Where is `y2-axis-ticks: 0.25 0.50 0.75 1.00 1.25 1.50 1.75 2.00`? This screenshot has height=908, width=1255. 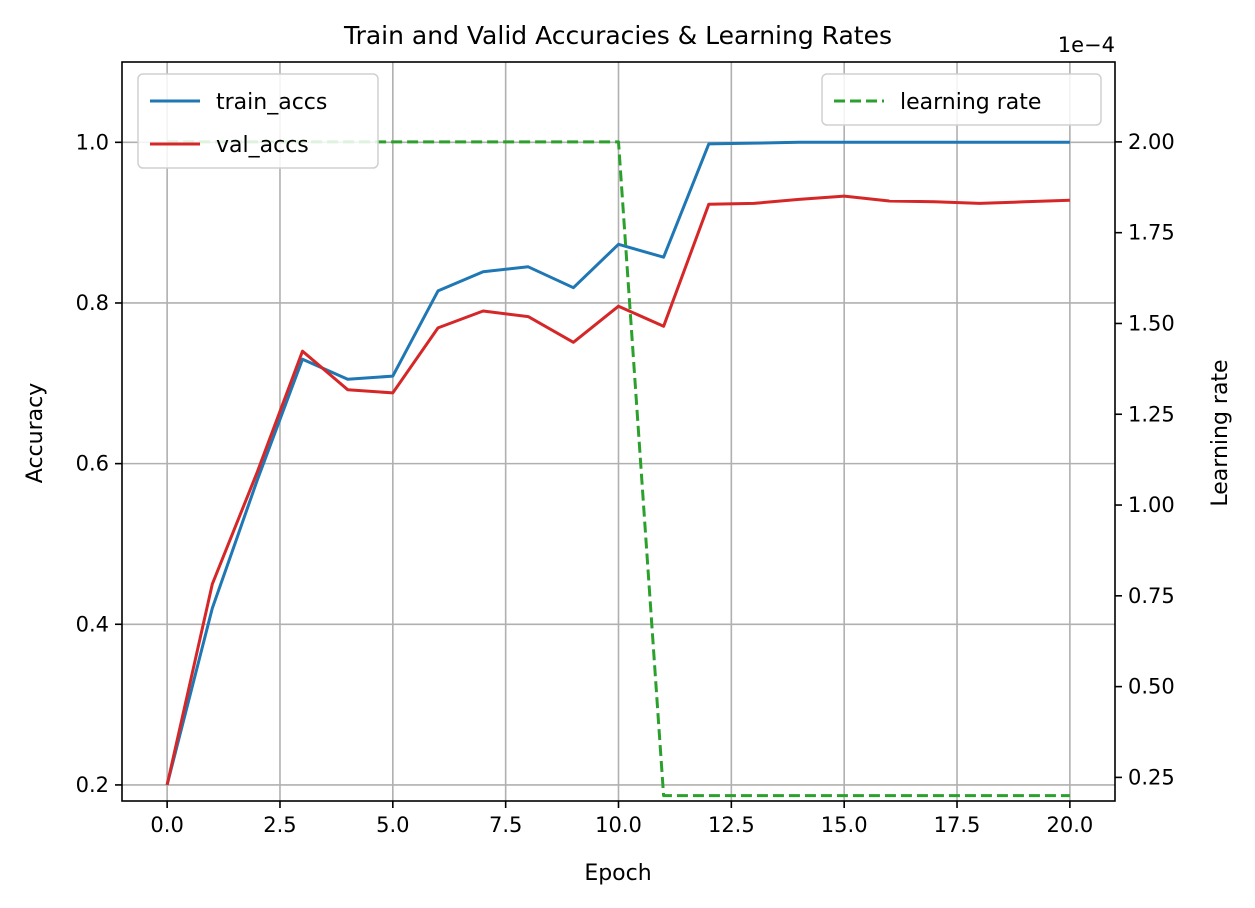 y2-axis-ticks: 0.25 0.50 0.75 1.00 1.25 1.50 1.75 2.00 is located at coordinates (1145, 459).